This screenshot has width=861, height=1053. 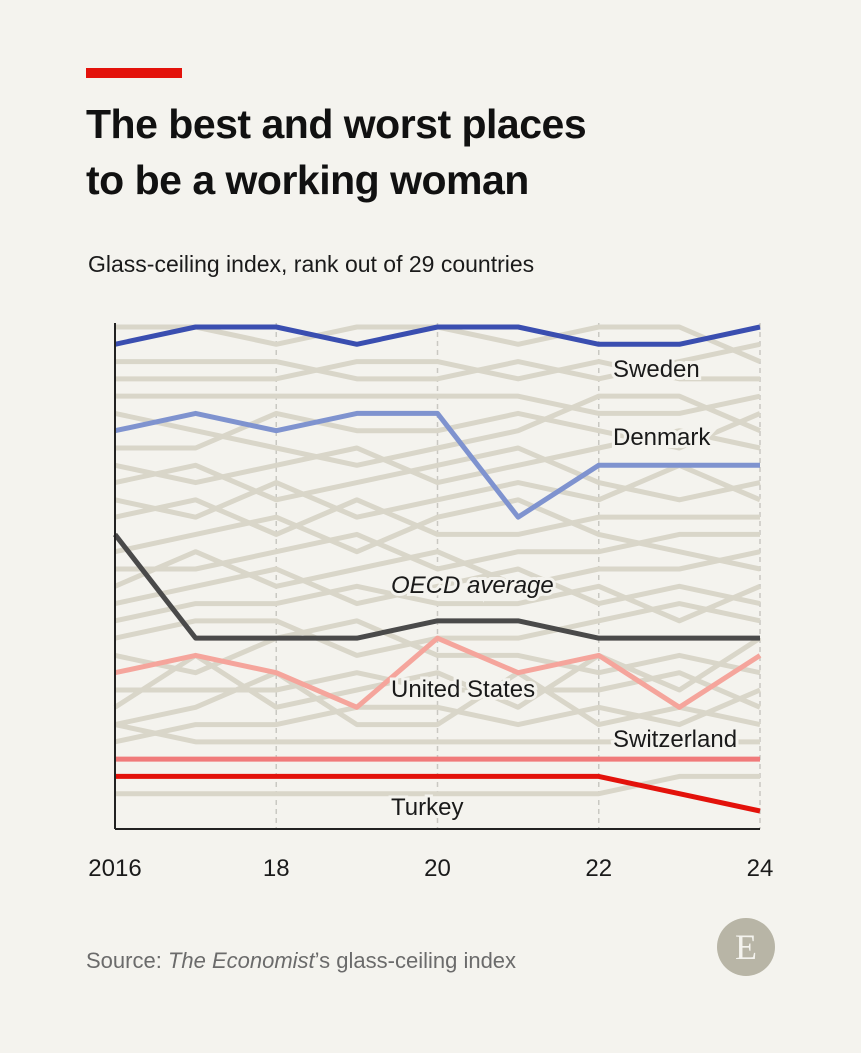 What do you see at coordinates (656, 369) in the screenshot?
I see `series-label-sweden: Sweden` at bounding box center [656, 369].